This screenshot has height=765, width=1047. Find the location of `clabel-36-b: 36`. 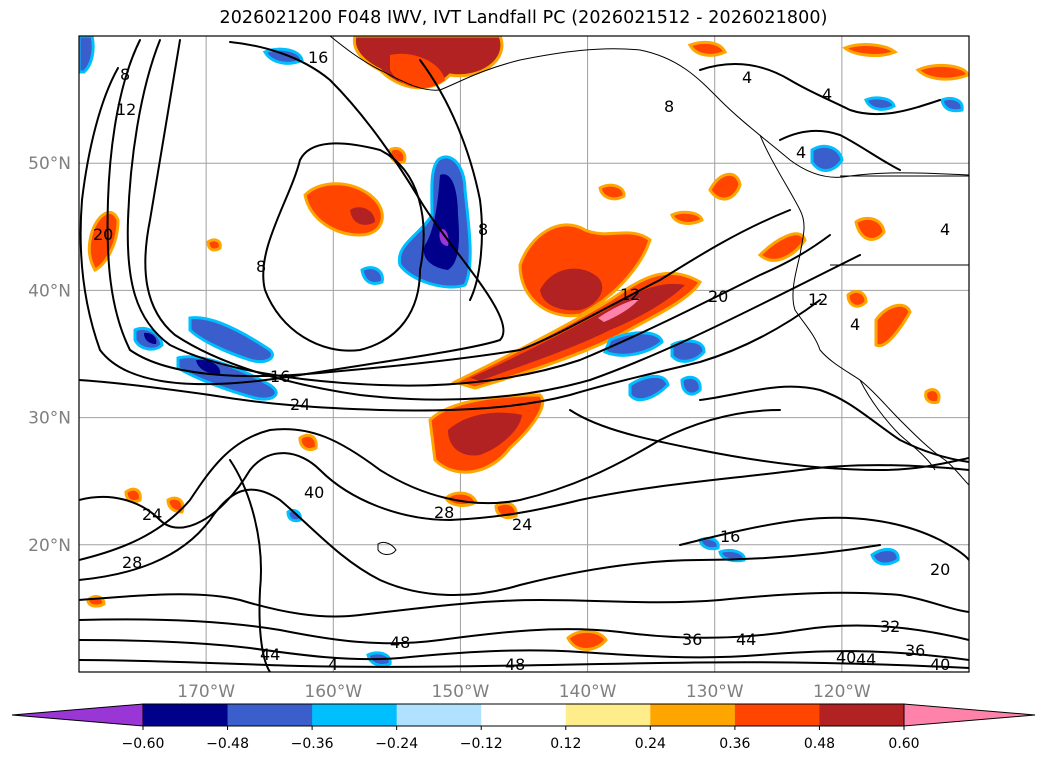

clabel-36-b: 36 is located at coordinates (915, 650).